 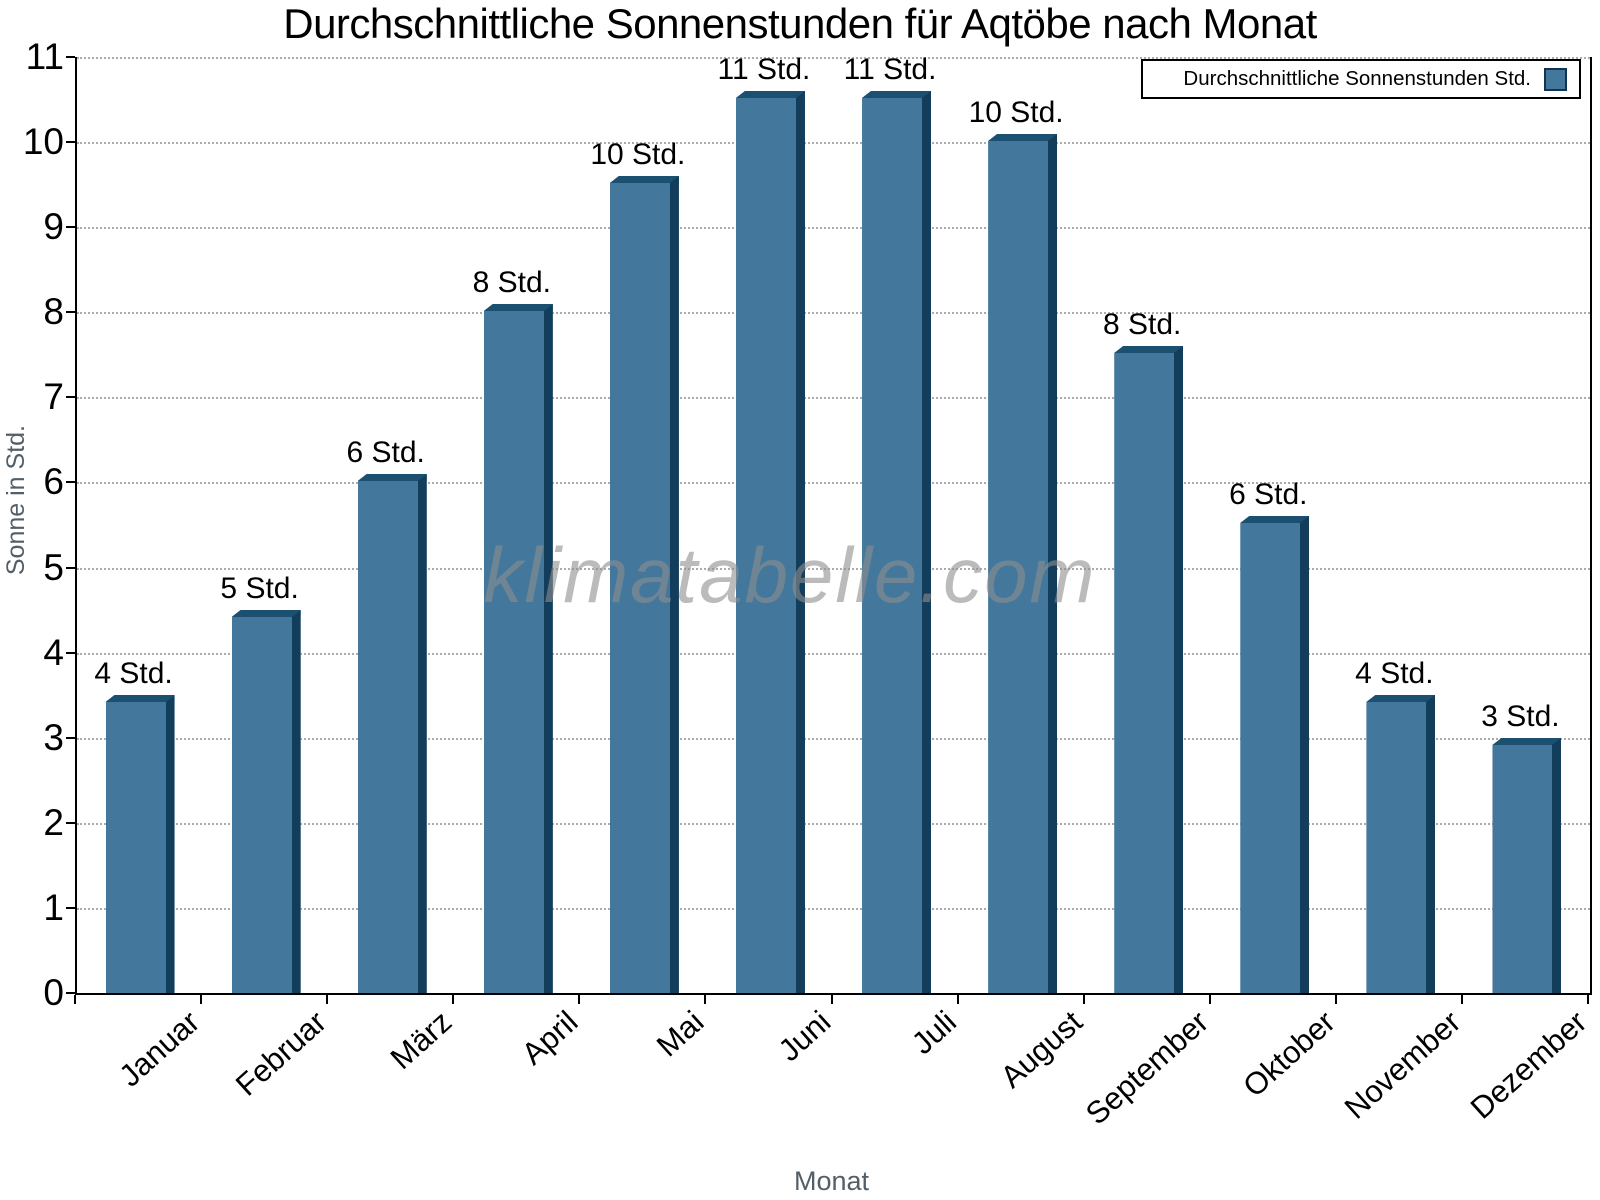 I want to click on gridline-y8, so click(x=833, y=313).